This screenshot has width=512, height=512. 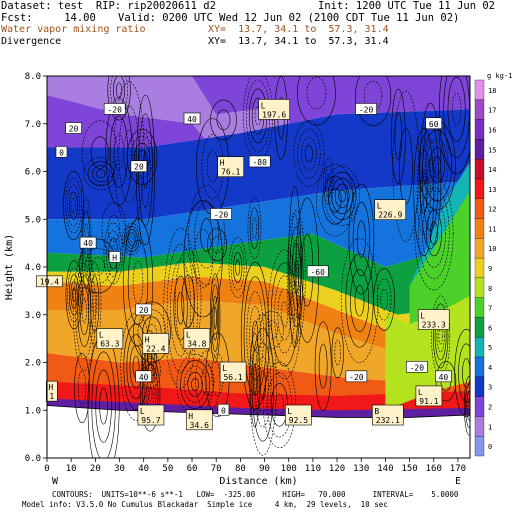 I want to click on extremum-value: 19.4, so click(x=49, y=281).